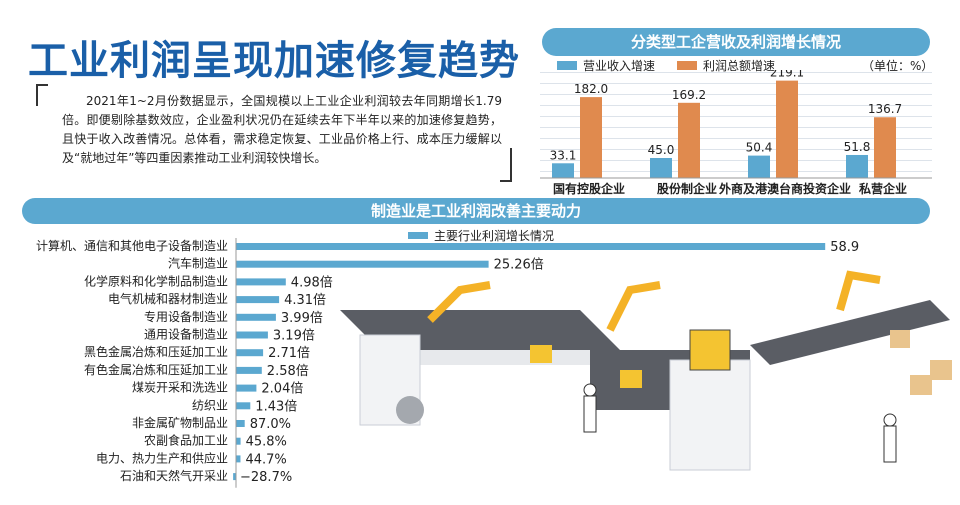 The height and width of the screenshot is (505, 960). I want to click on chart1-legend: 营业收入增速 利润总额增速, so click(677, 65).